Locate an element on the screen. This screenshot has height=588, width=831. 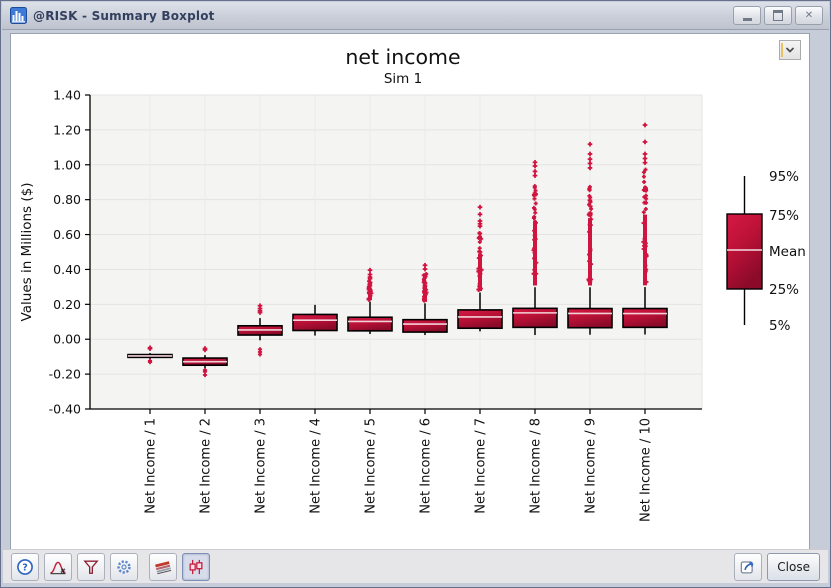
y-tick-label: 1.20 is located at coordinates (67, 129).